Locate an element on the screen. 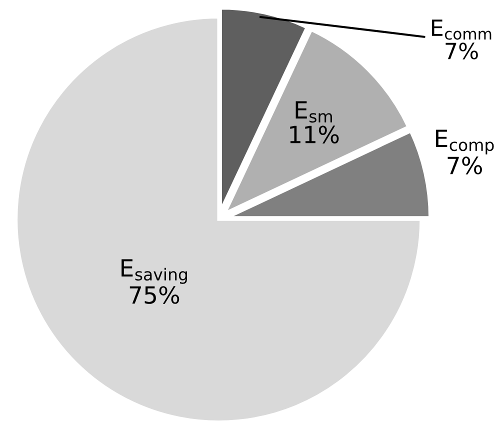 Image resolution: width=502 pixels, height=441 pixels. slice-label: E$_{comp}$ is located at coordinates (465, 142).